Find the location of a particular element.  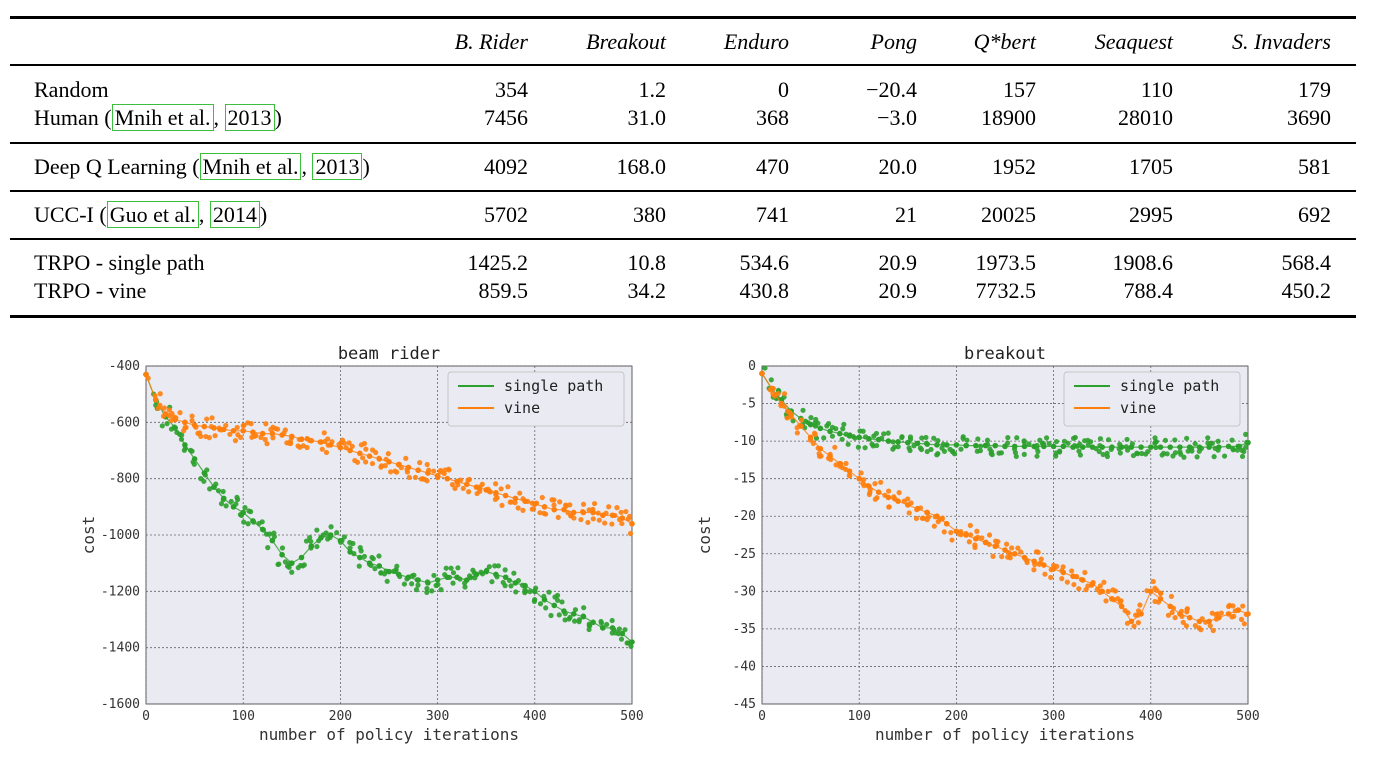

x-tick-label: 500 is located at coordinates (631, 716).